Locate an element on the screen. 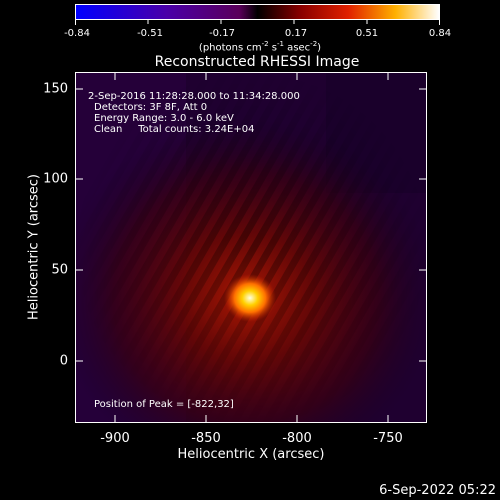  x-tick-label: -750 is located at coordinates (388, 438).